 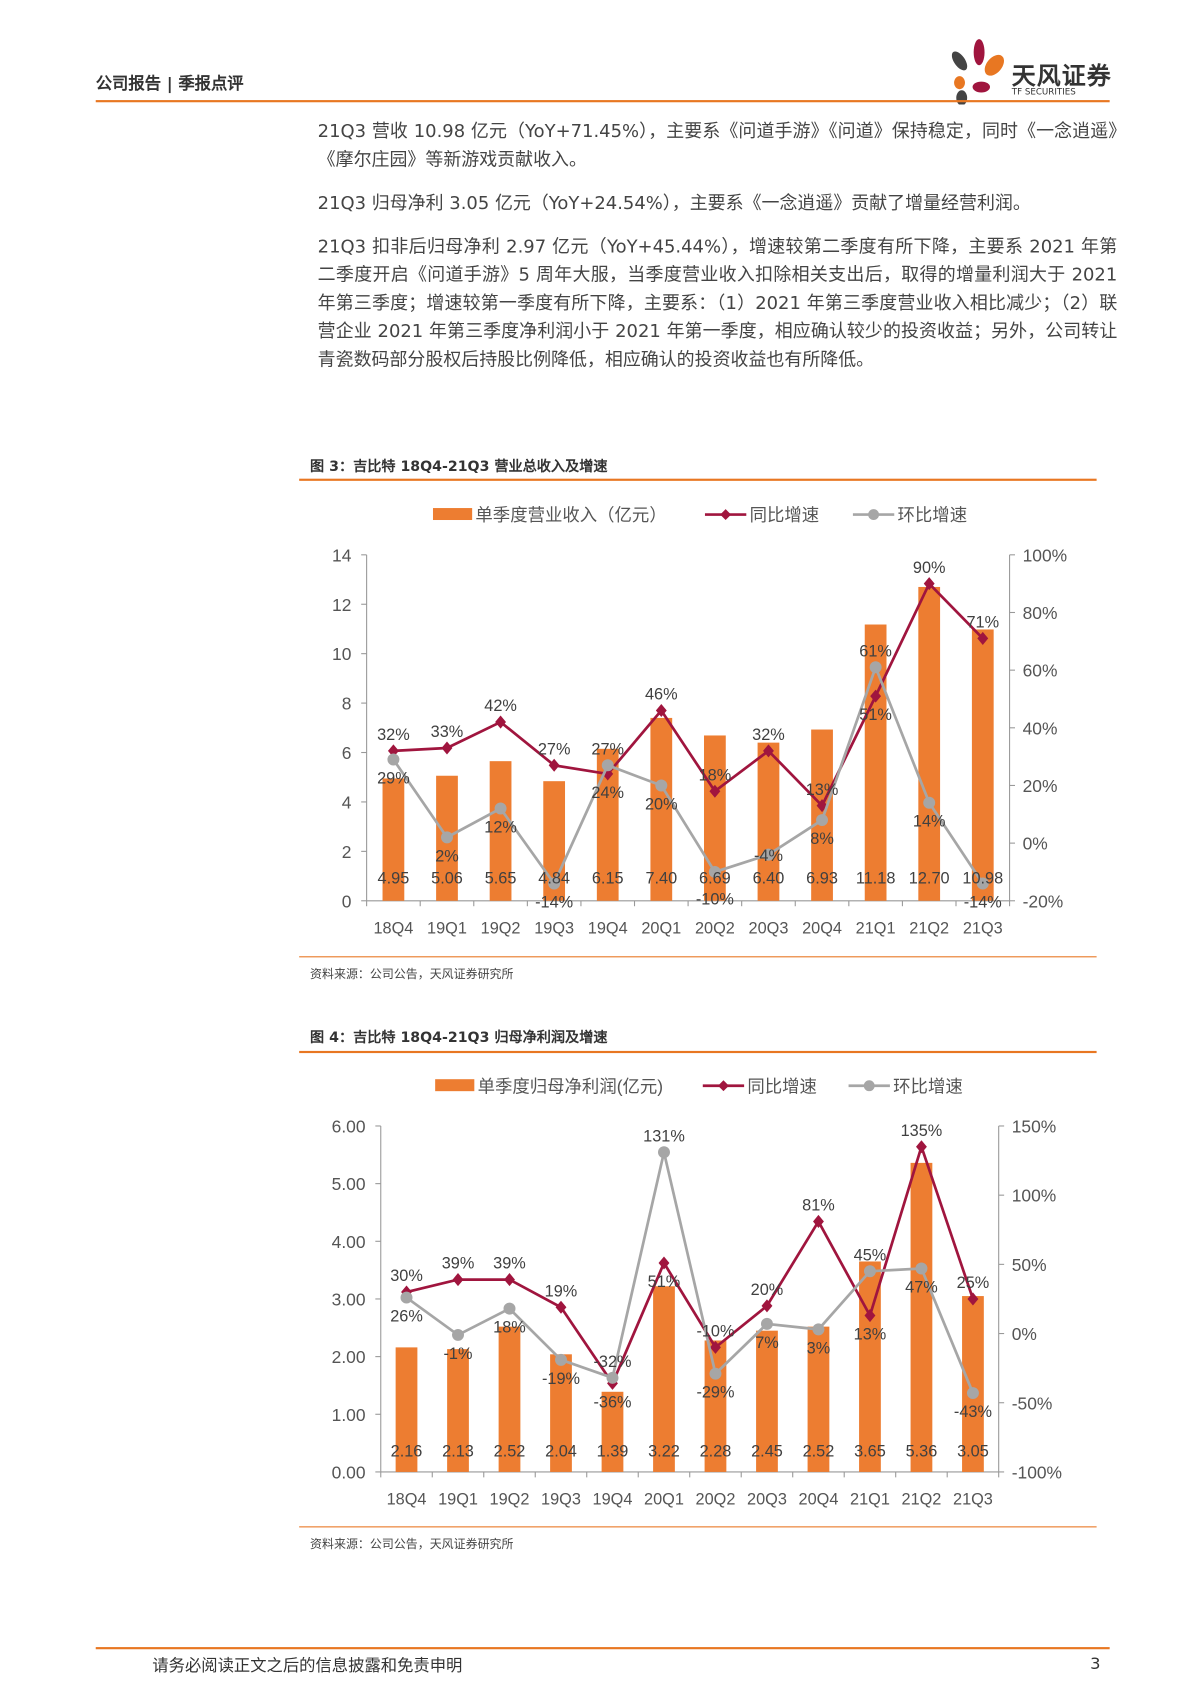 I want to click on right-tick-label: -100%, so click(x=1037, y=1472).